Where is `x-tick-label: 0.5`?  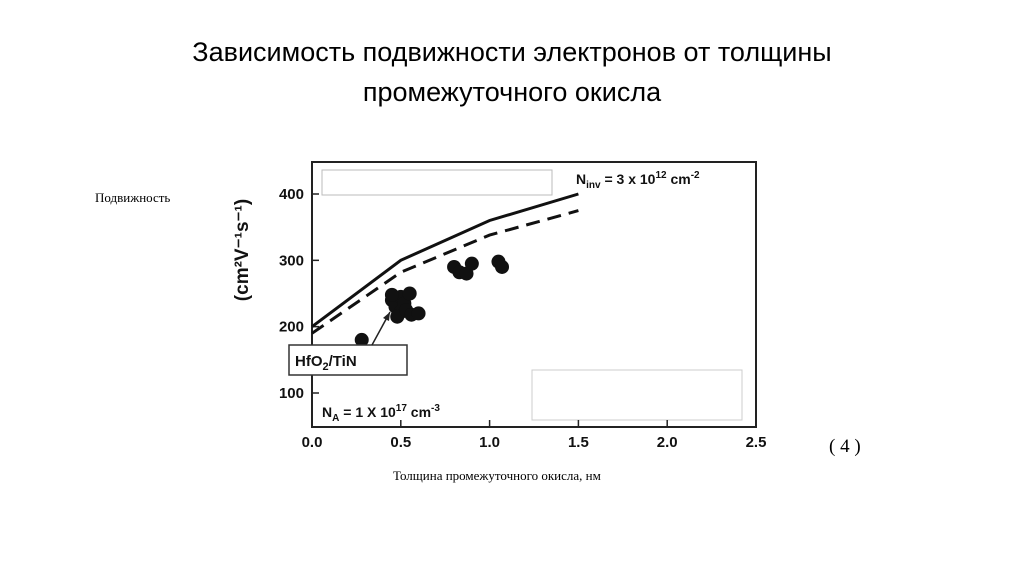
x-tick-label: 0.5 is located at coordinates (400, 442).